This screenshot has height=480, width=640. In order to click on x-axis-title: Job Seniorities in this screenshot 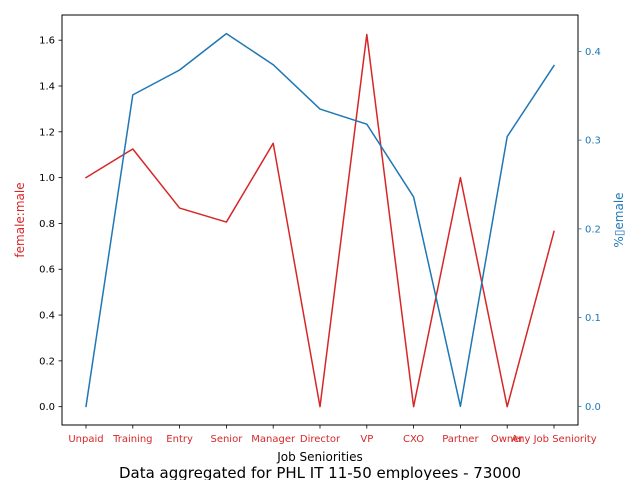, I will do `click(319, 457)`.